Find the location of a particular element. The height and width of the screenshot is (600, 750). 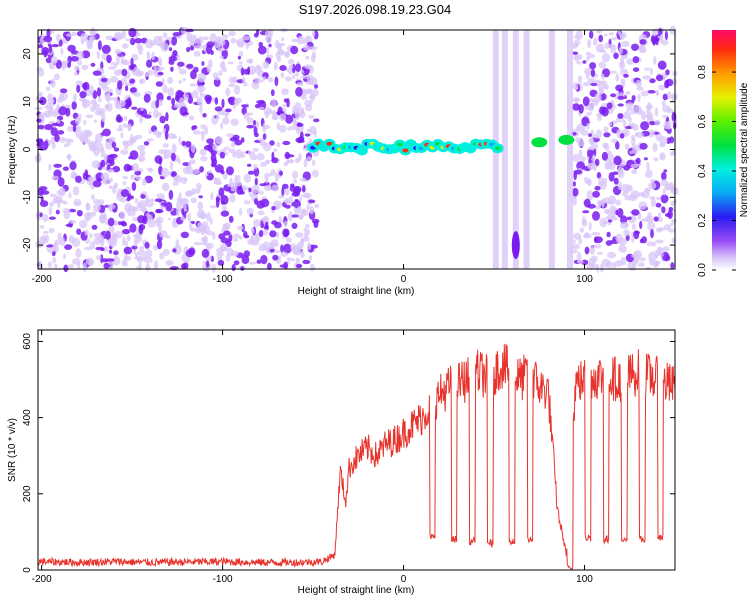

spectrogram-streak is located at coordinates (526, 149).